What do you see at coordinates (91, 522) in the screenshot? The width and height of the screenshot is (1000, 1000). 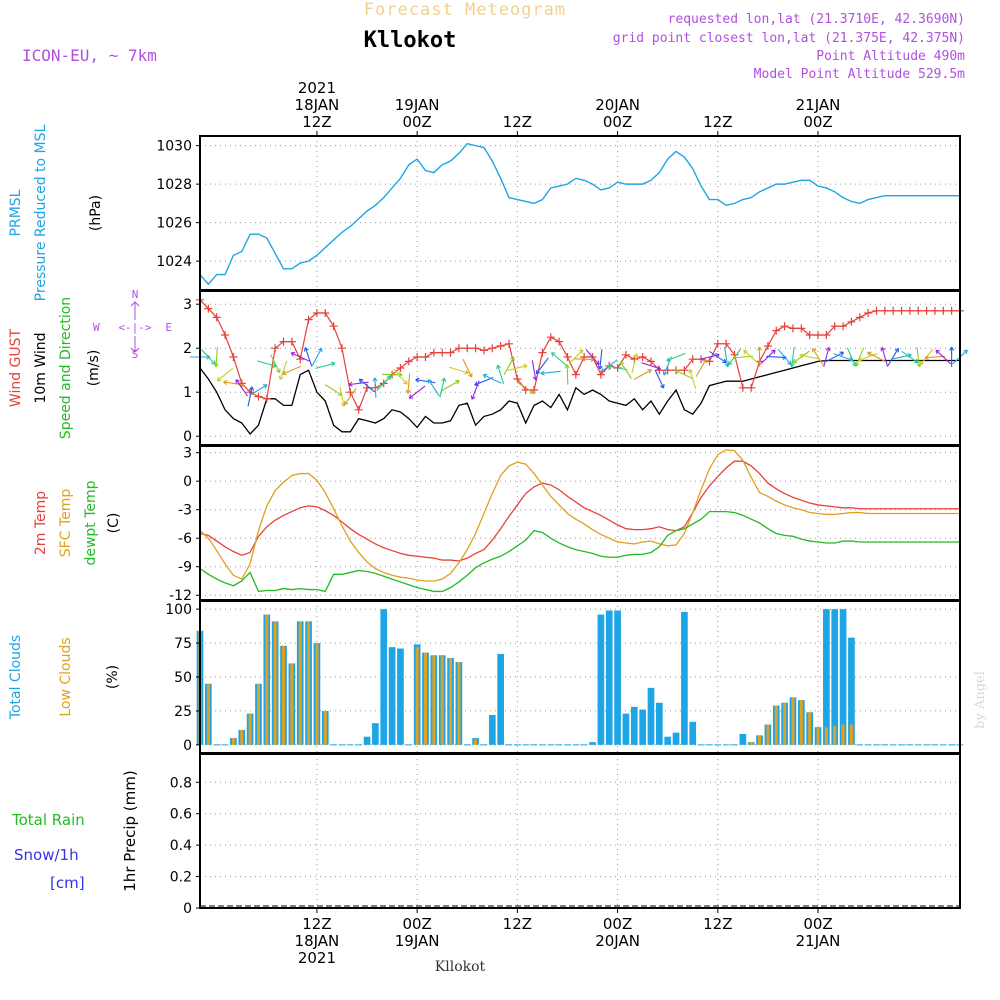 I see `temp-label: dewpt Temp` at bounding box center [91, 522].